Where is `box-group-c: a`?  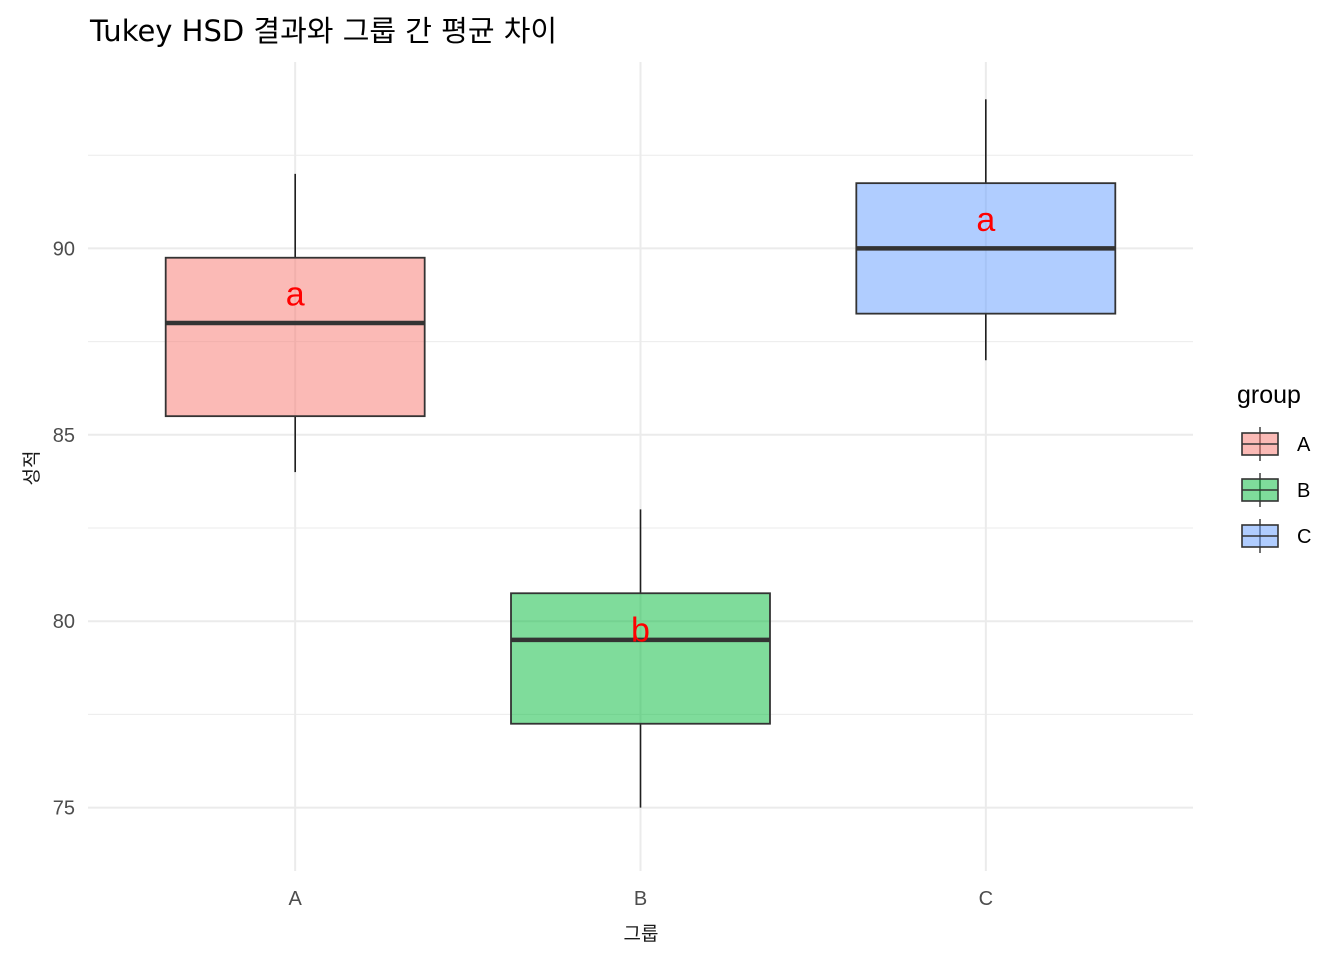
box-group-c: a is located at coordinates (986, 230).